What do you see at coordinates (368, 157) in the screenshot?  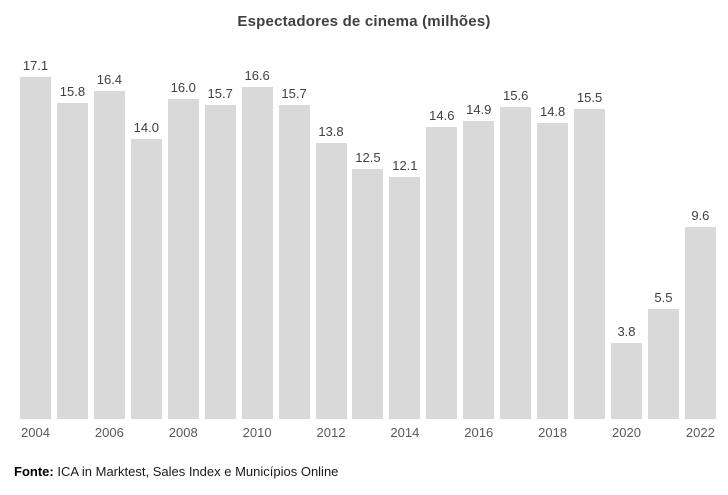 I see `bar-value-label: 12.5` at bounding box center [368, 157].